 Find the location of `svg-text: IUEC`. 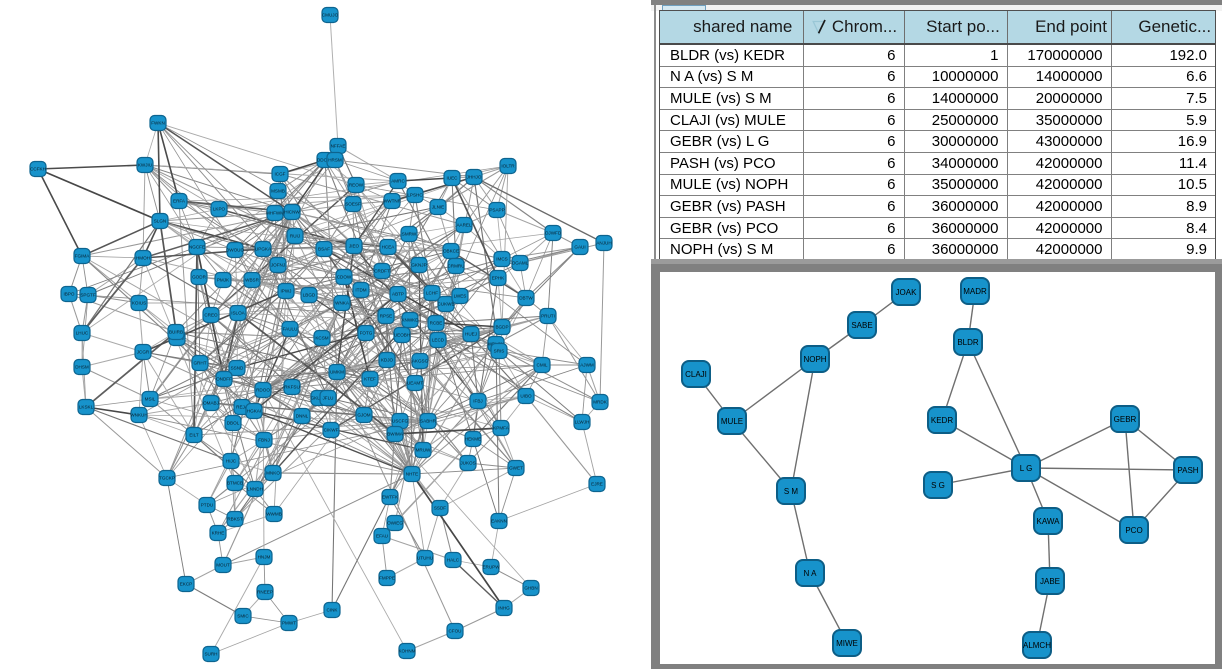

svg-text: IUEC is located at coordinates (453, 178).